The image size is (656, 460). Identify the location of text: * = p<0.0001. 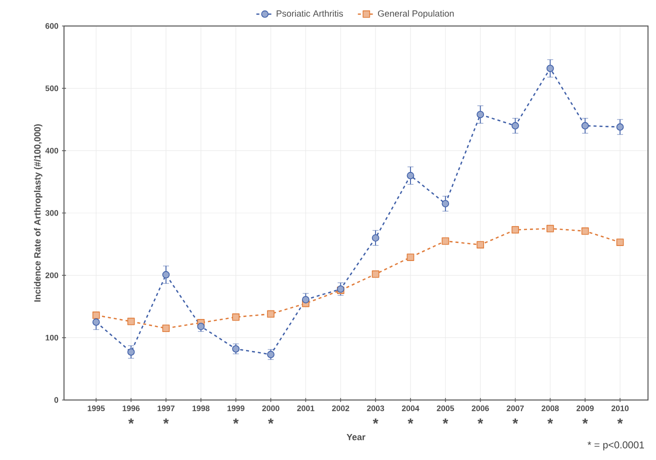
(616, 445).